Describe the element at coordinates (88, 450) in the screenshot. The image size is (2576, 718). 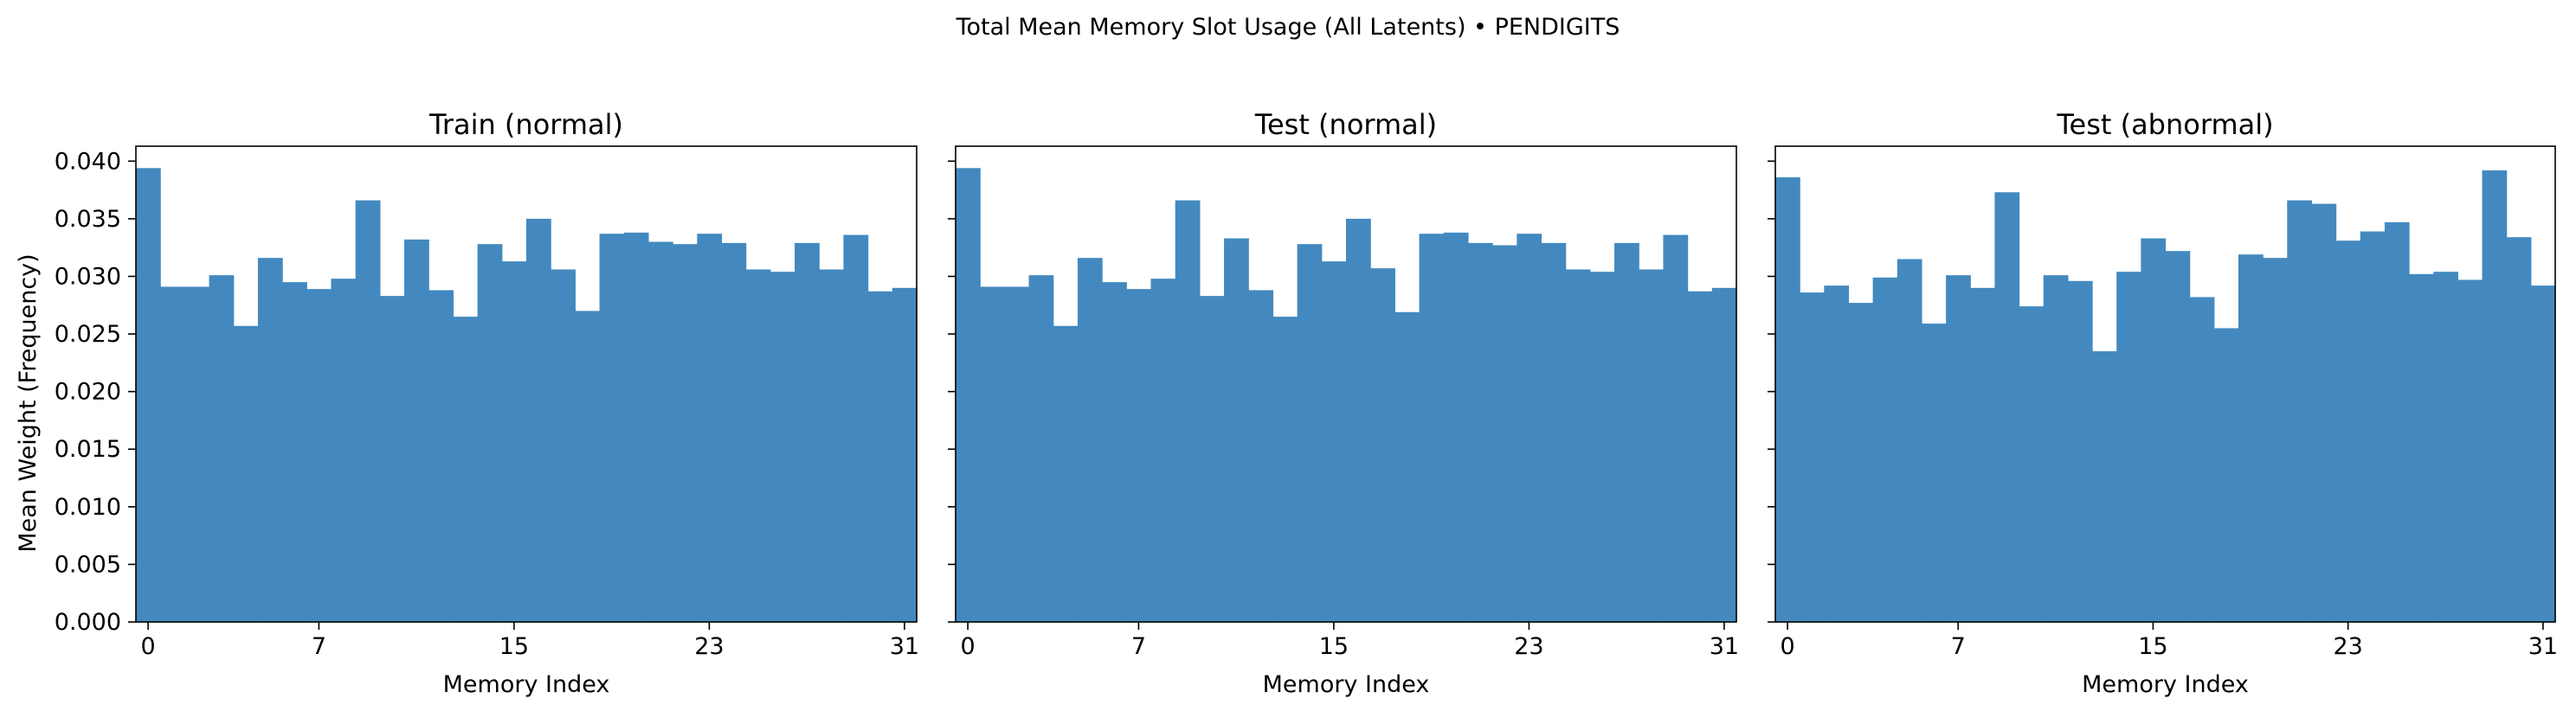
I see `y-tick-label: 0.015` at that location.